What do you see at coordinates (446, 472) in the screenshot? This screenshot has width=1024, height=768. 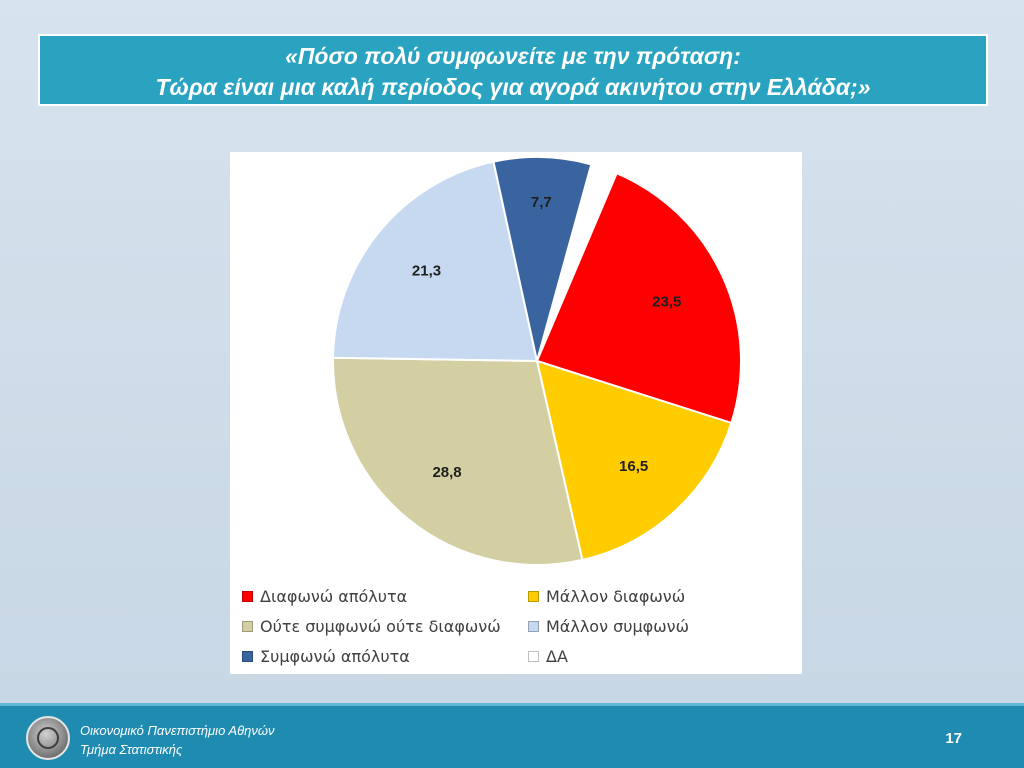 I see `data-label-2: 28,8` at bounding box center [446, 472].